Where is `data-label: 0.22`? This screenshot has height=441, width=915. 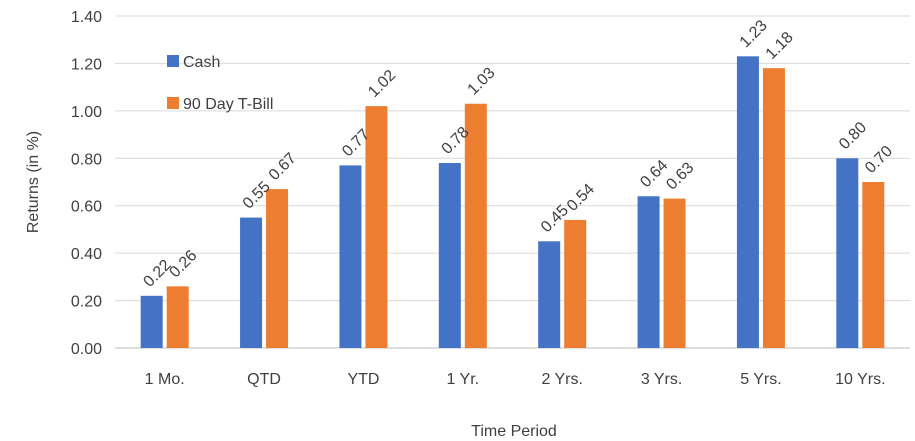
data-label: 0.22 is located at coordinates (157, 274).